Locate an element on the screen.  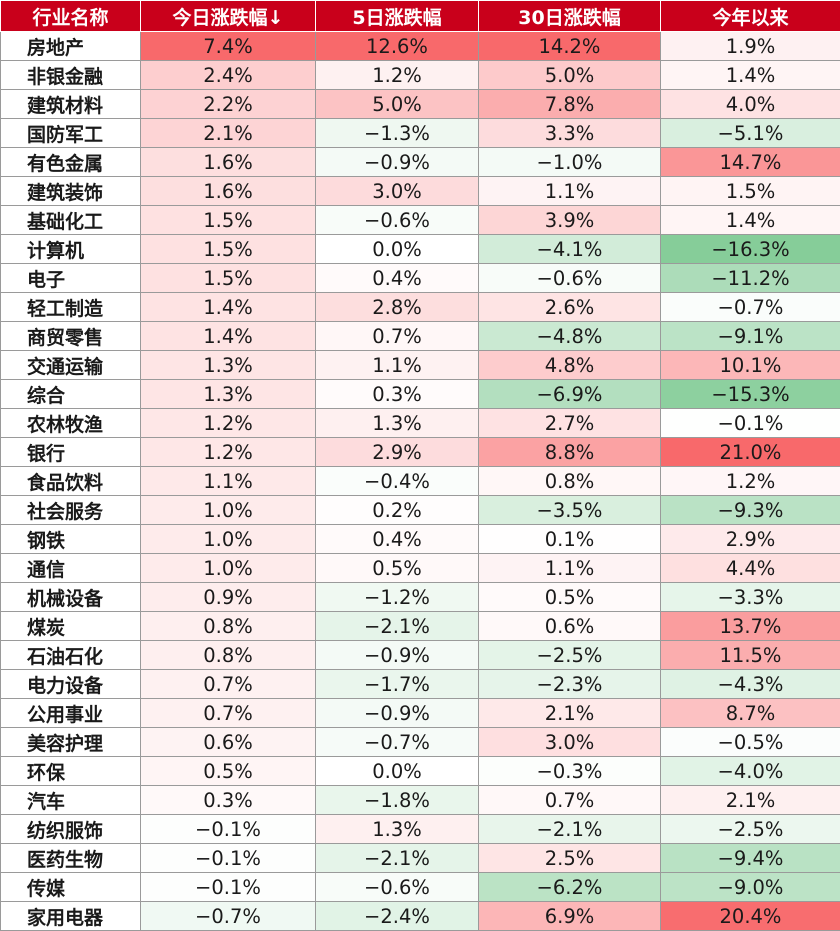
today-change-cell: 1.6% is located at coordinates (228, 191).